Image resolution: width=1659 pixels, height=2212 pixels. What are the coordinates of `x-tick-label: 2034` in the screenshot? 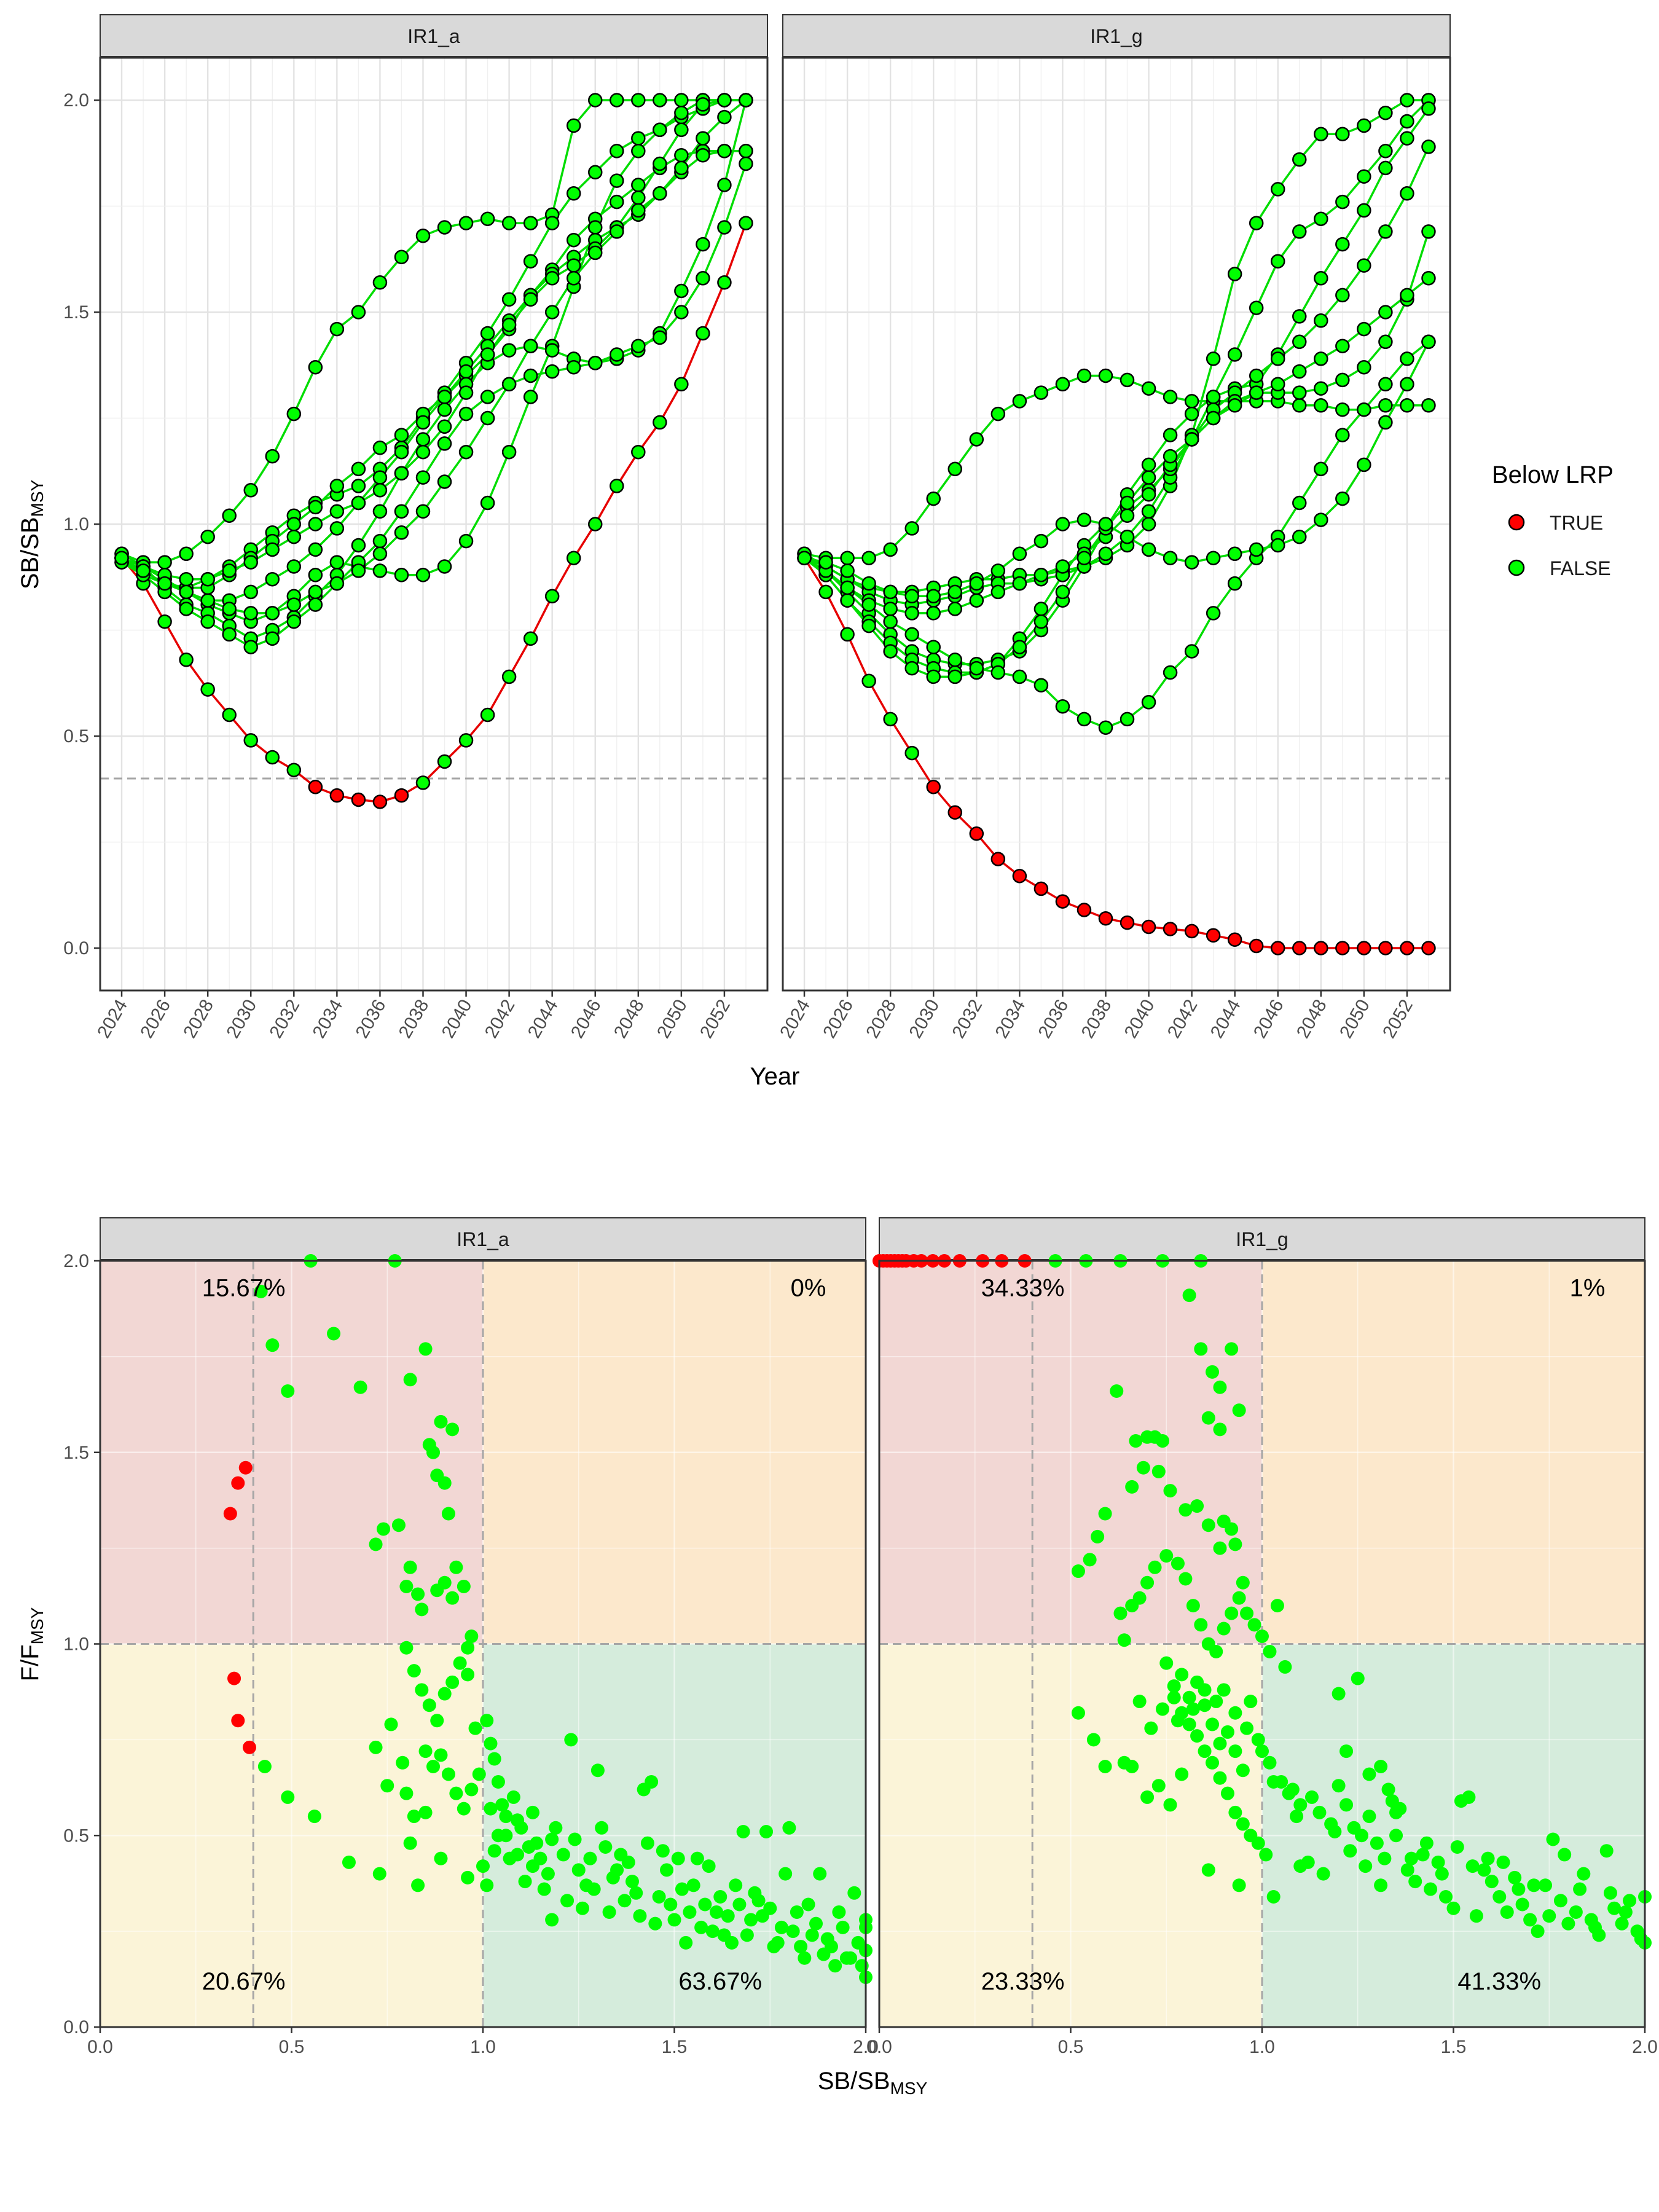 It's located at (327, 1018).